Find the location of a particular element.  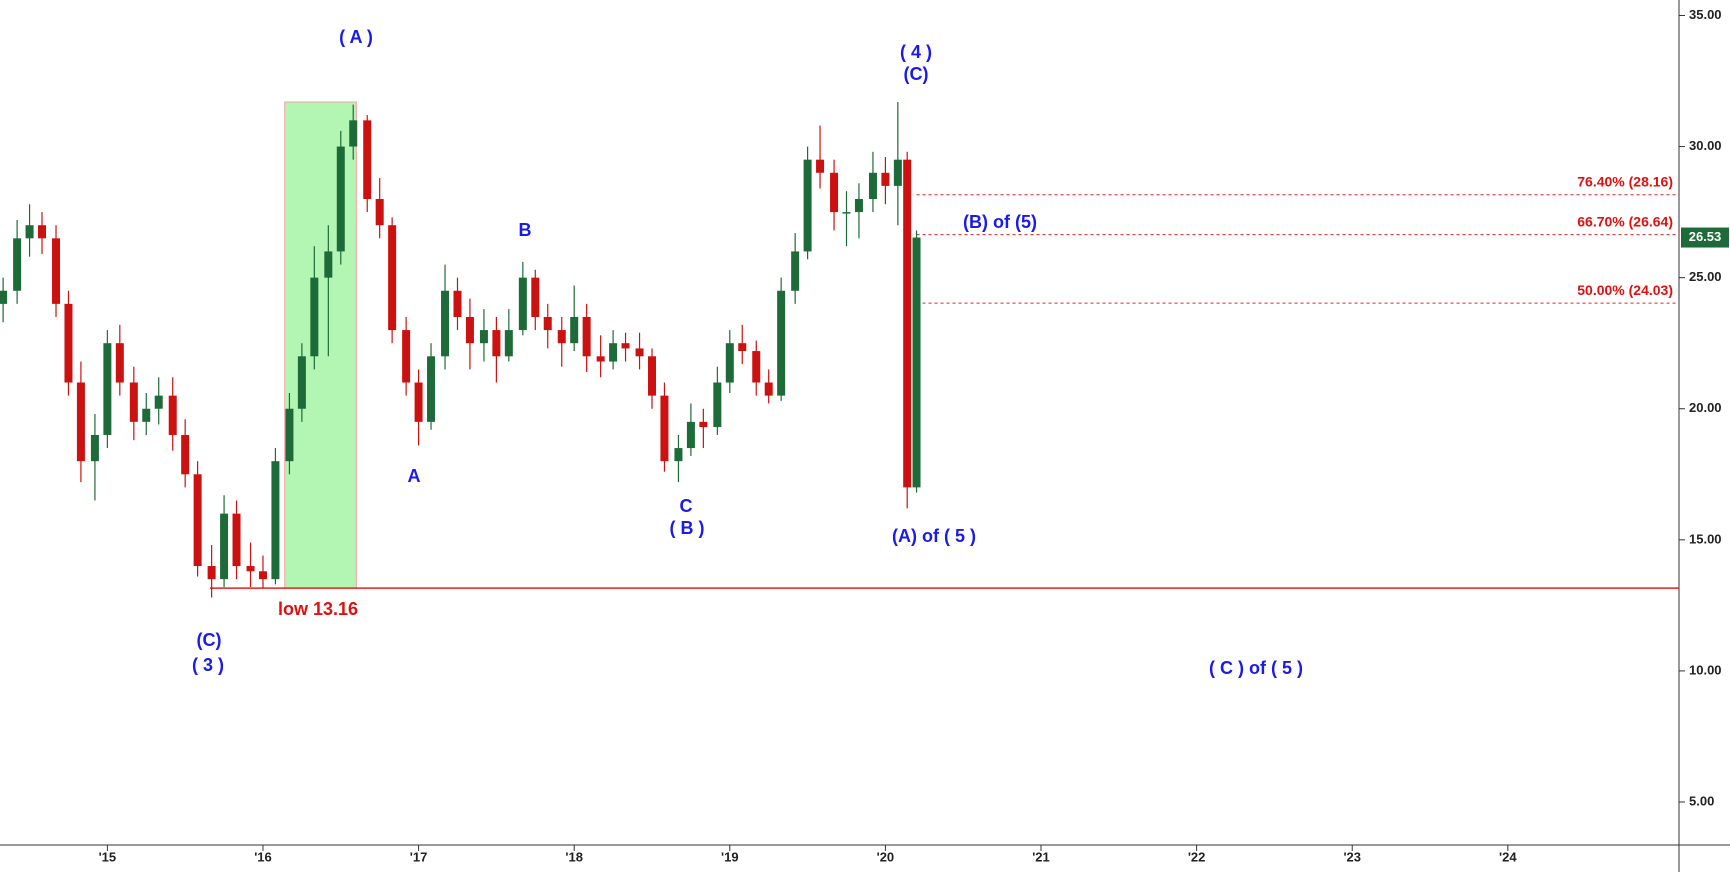

fib-label: 76.40% (28.16) is located at coordinates (1625, 182).